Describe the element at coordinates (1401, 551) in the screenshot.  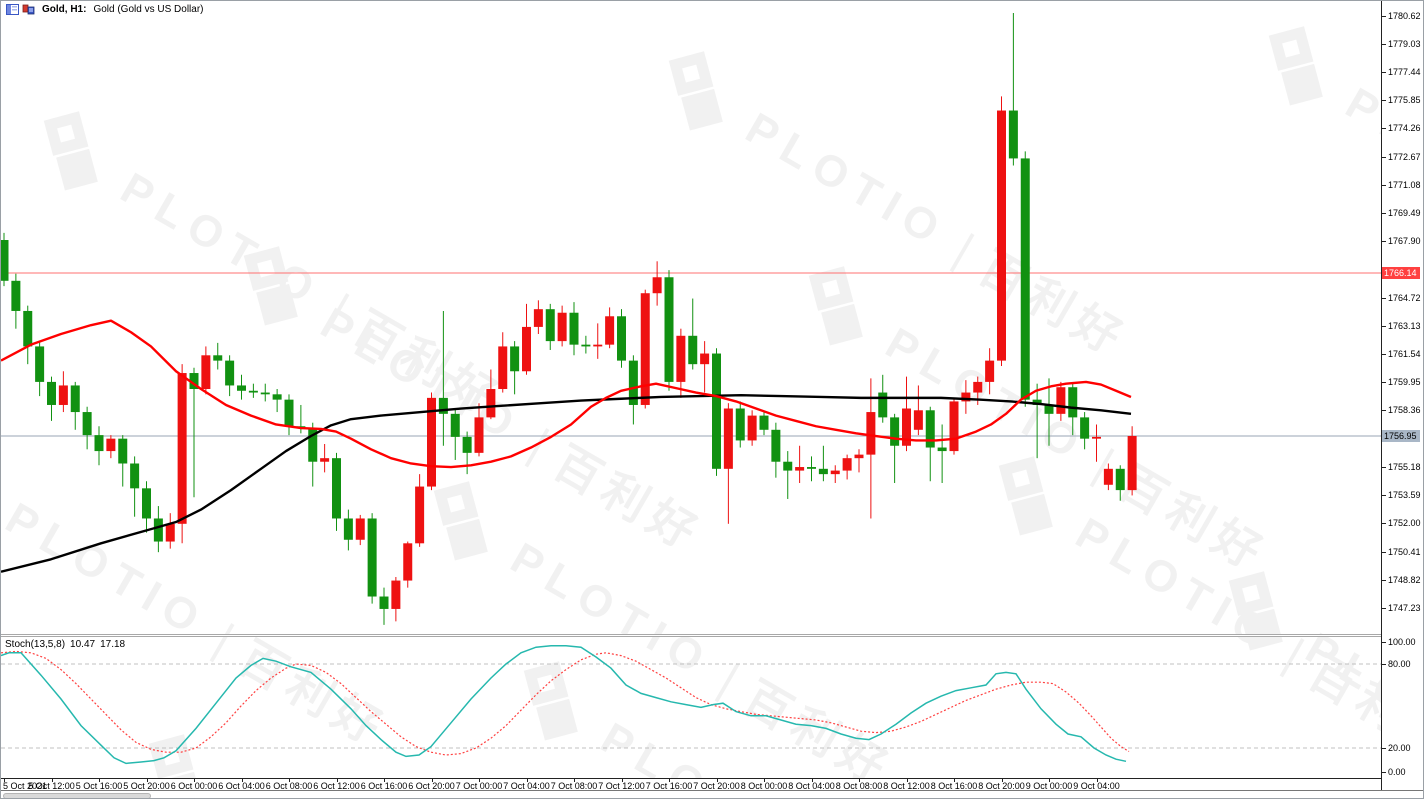
I see `price-tick-label: 1750.41` at that location.